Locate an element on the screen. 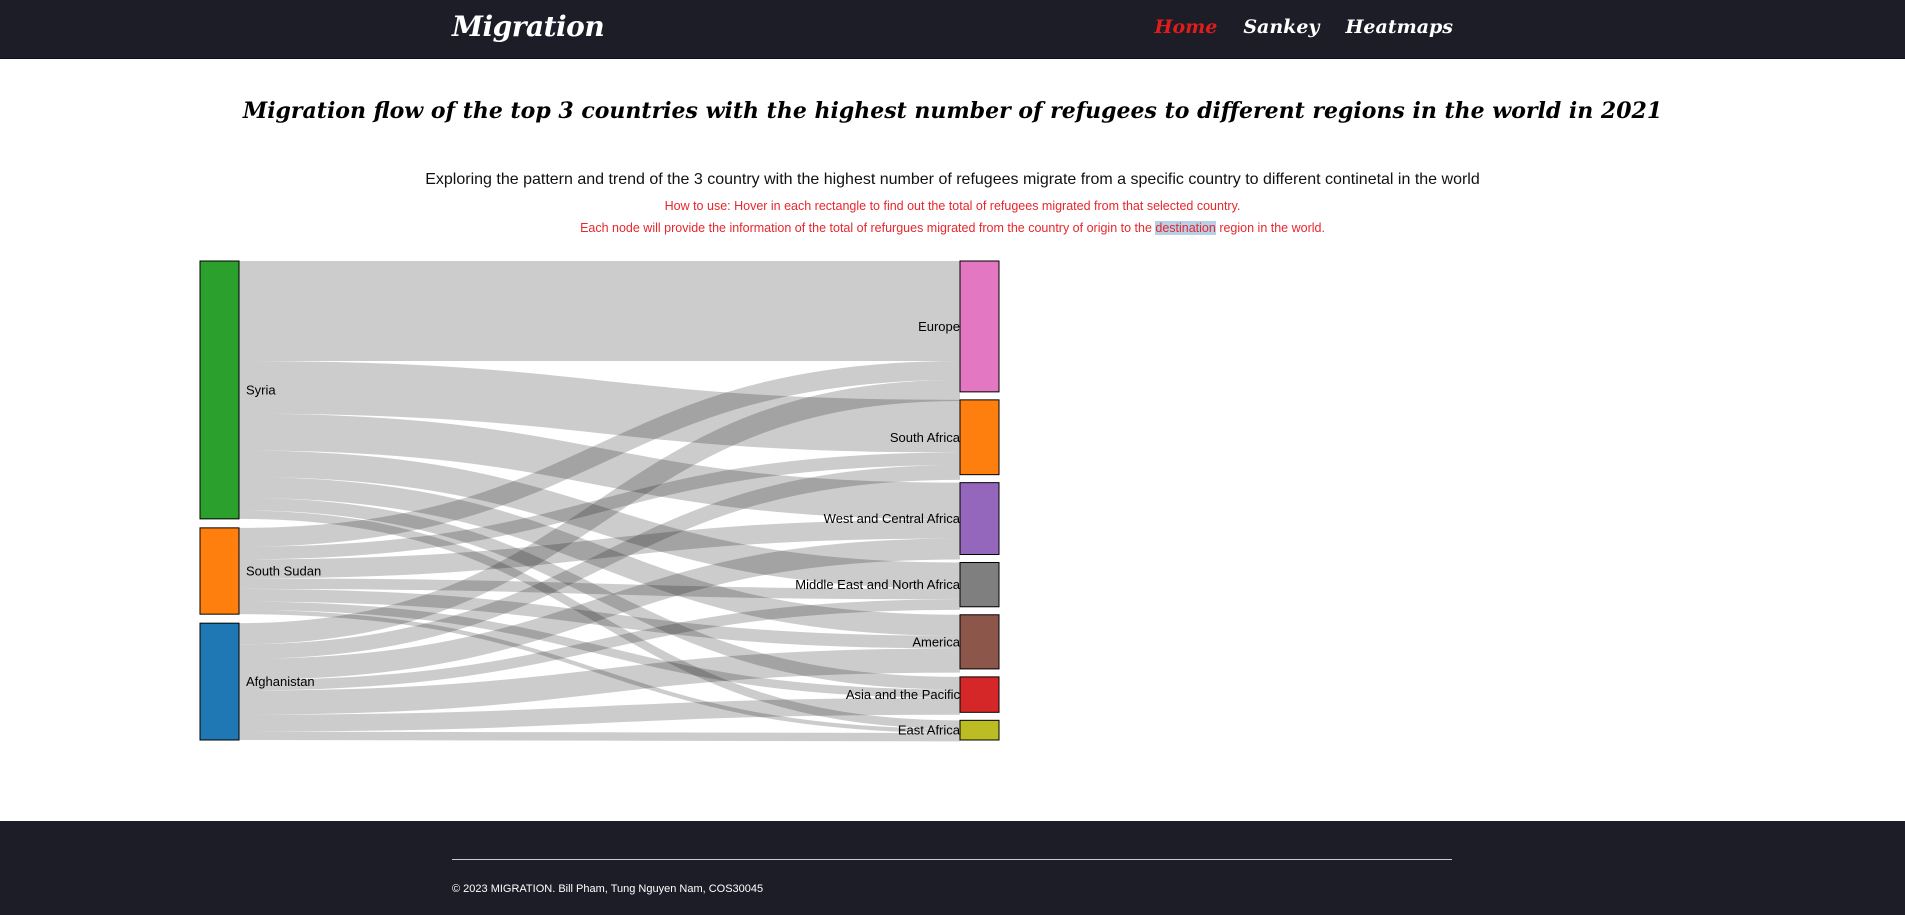 This screenshot has height=915, width=1905. link-south-sudan-to-south-africa is located at coordinates (599, 506).